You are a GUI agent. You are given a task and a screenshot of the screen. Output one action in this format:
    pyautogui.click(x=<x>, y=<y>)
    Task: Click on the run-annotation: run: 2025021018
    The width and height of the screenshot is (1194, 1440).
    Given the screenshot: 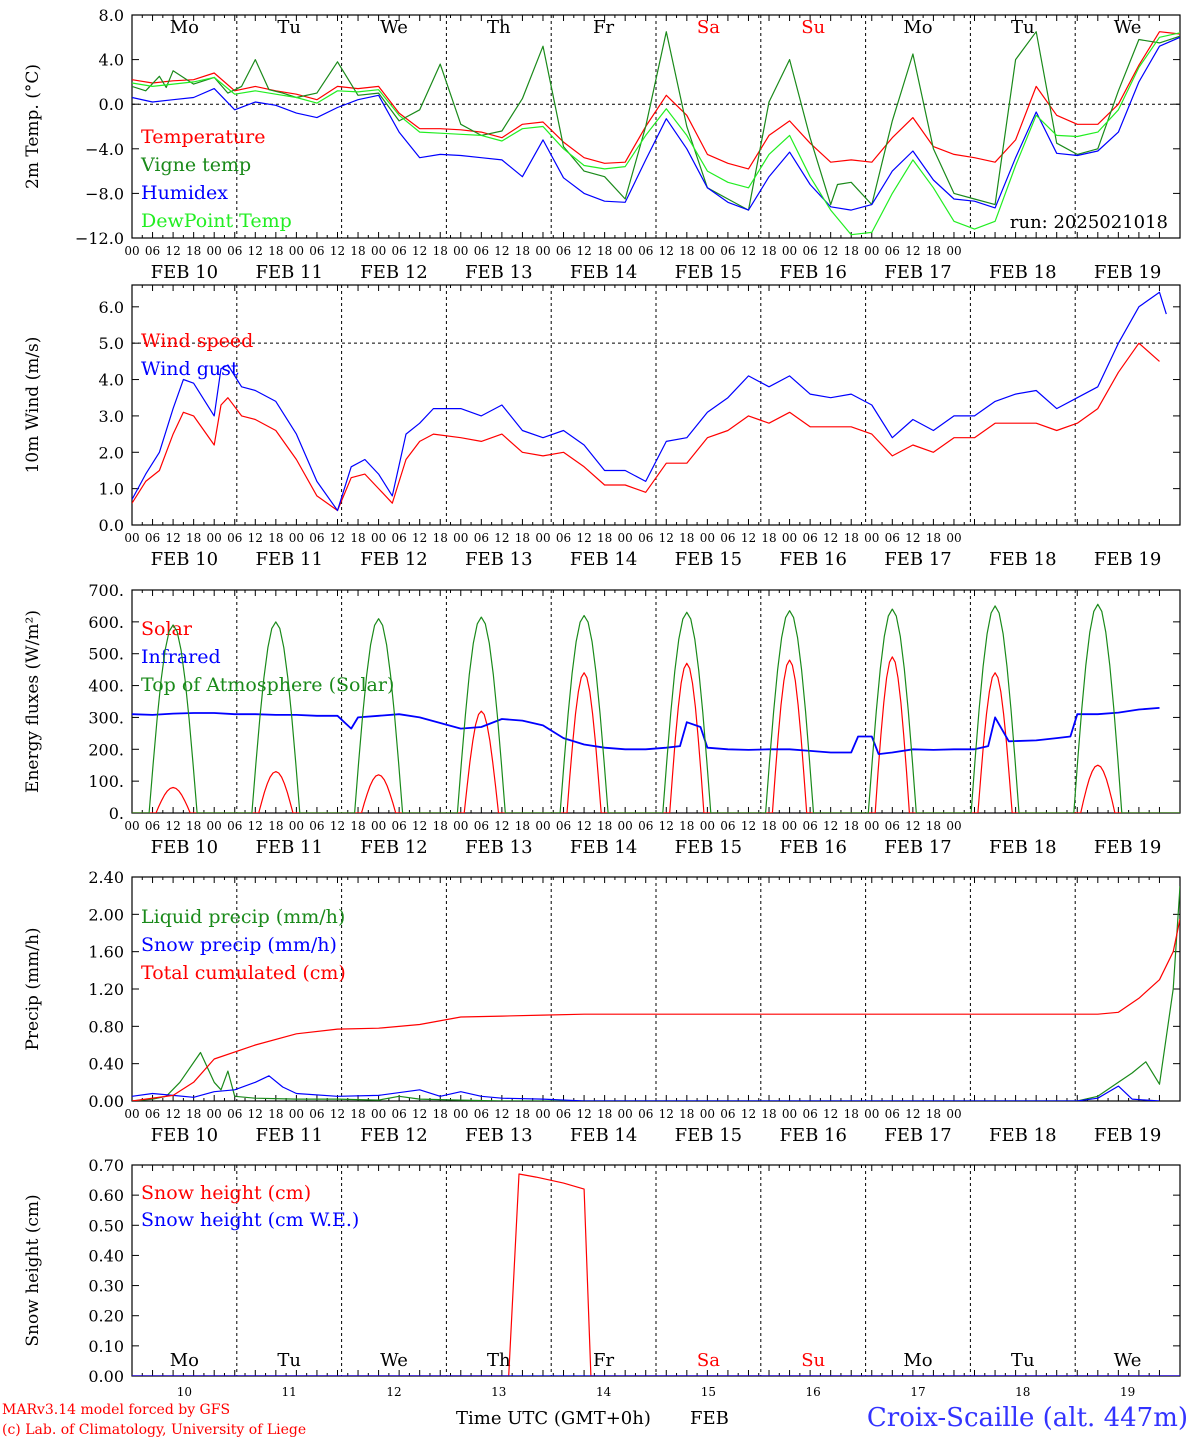 What is the action you would take?
    pyautogui.click(x=1089, y=222)
    